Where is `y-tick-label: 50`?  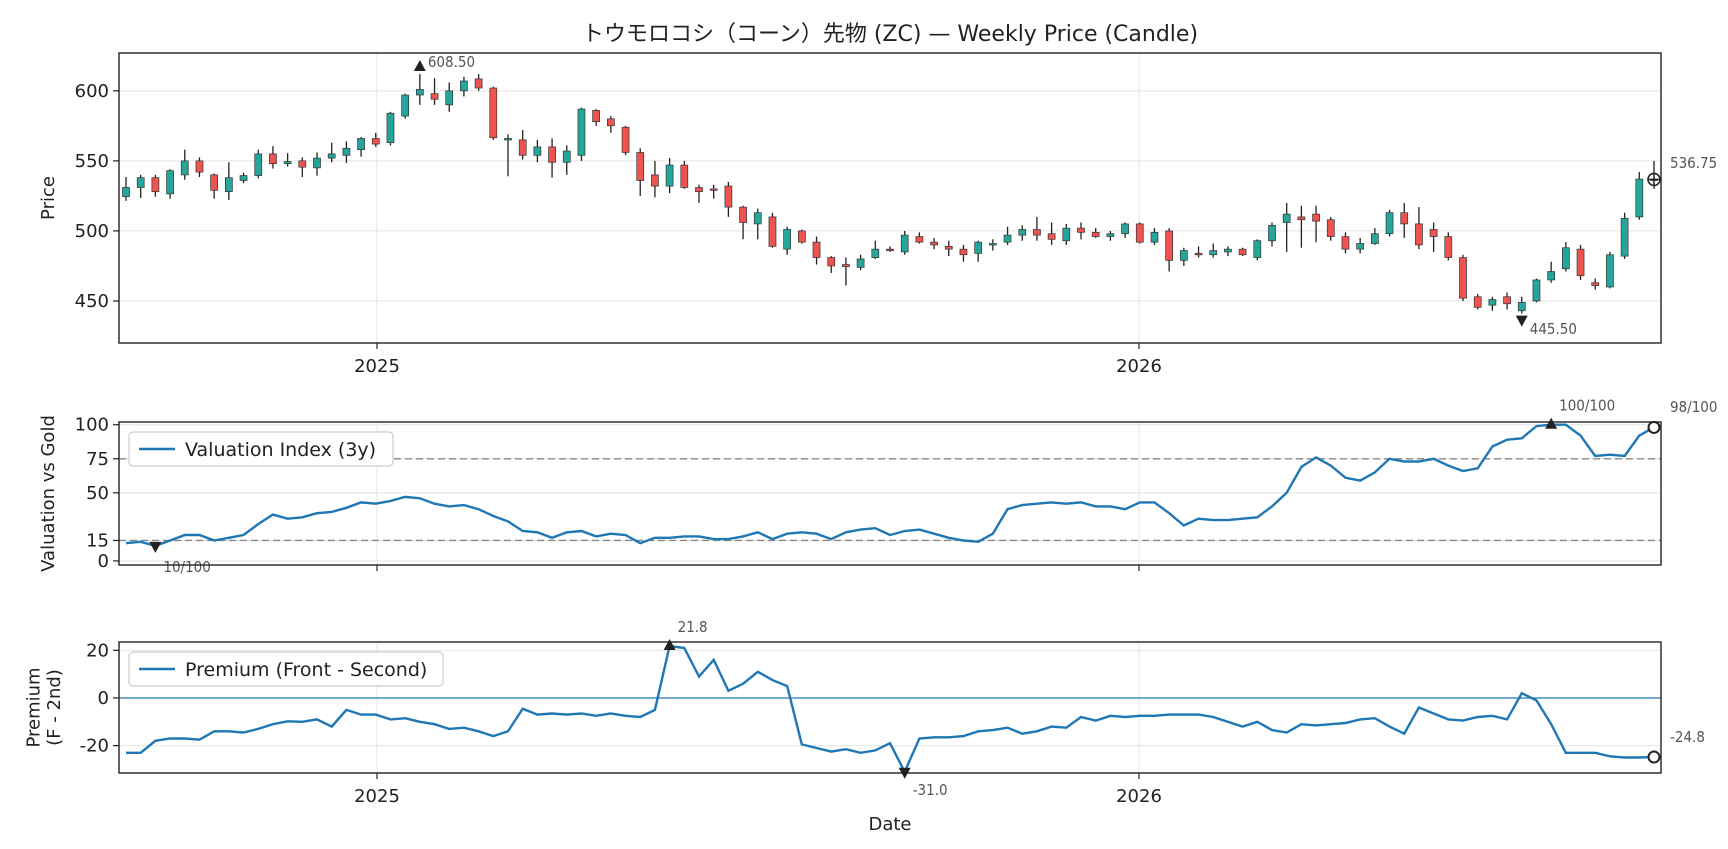
y-tick-label: 50 is located at coordinates (97, 493).